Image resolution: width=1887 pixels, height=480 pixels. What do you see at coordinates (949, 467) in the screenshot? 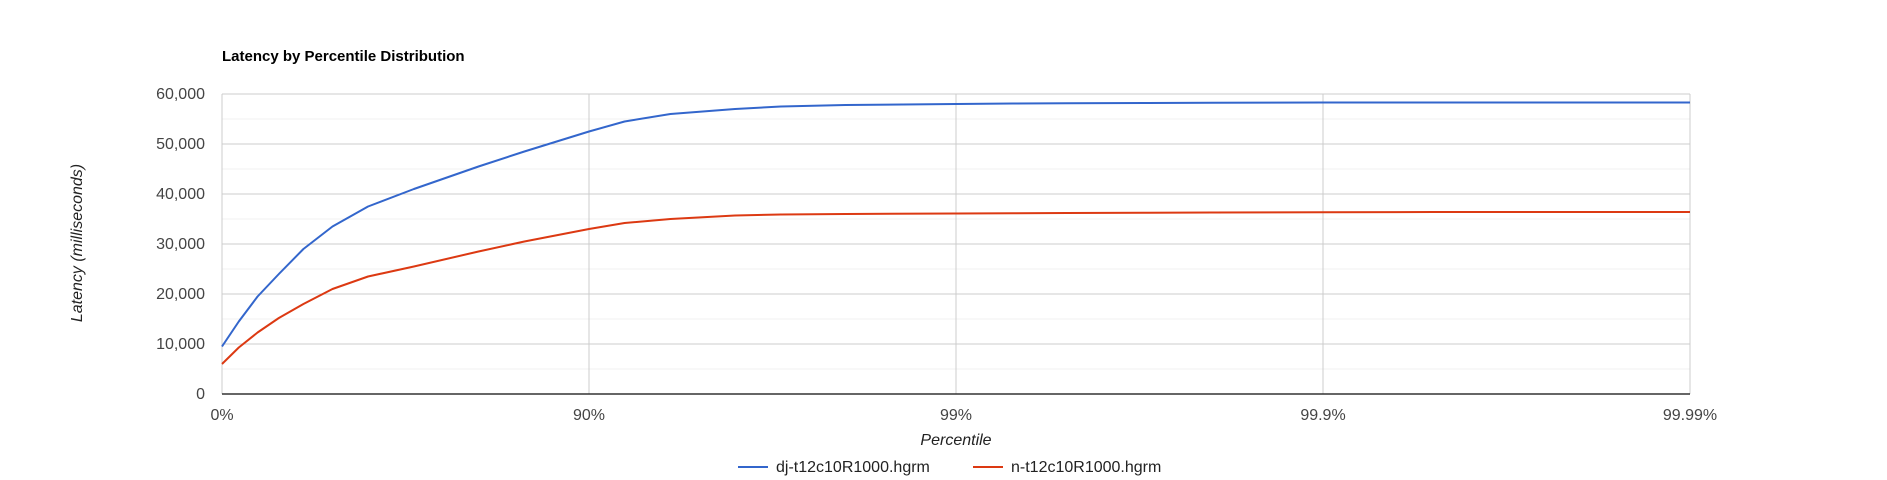
I see `legend: dj-t12c10R1000.hgrm n-t12c10R1000.hgrm` at bounding box center [949, 467].